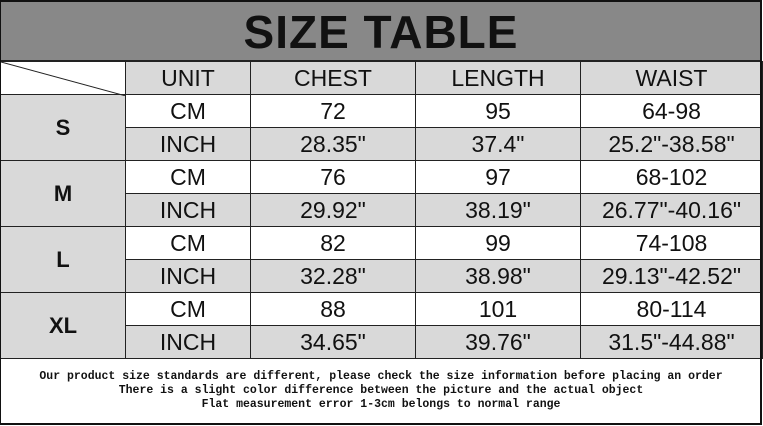 Image resolution: width=763 pixels, height=426 pixels. I want to click on cell-waist: 80-114, so click(671, 309).